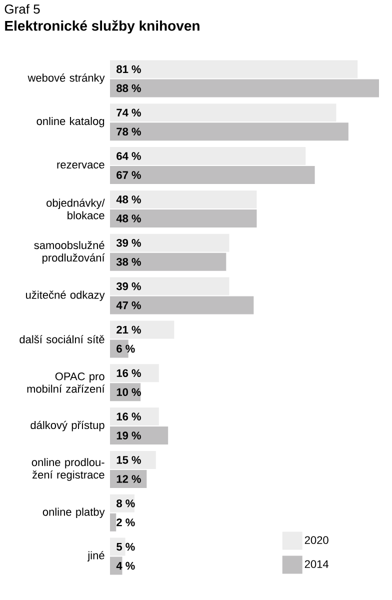  Describe the element at coordinates (67, 426) in the screenshot. I see `y-tick-label: dálkový přístup` at that location.